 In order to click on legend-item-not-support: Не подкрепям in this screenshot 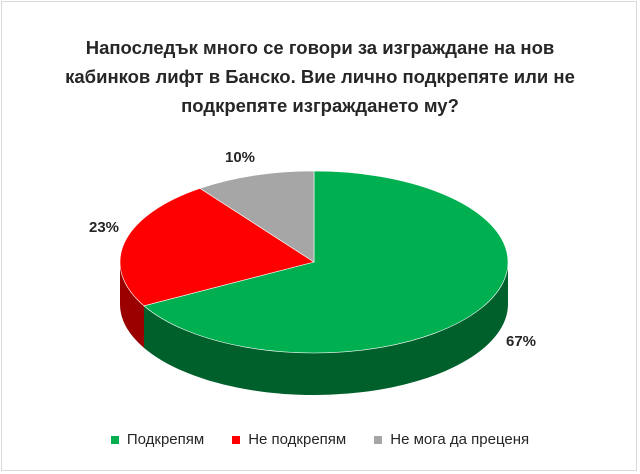, I will do `click(289, 439)`.